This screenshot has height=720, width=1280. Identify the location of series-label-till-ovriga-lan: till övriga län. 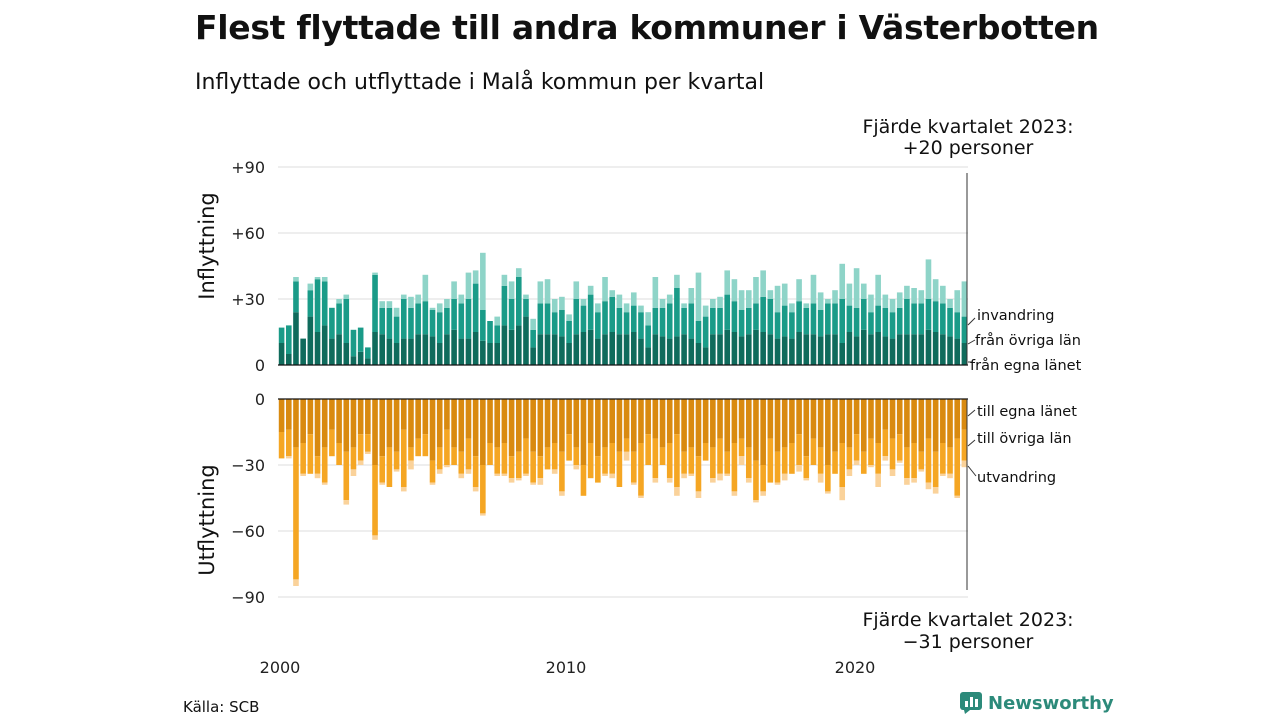
(1024, 439).